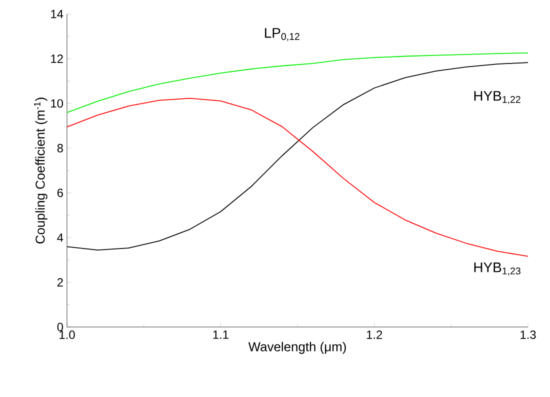 The image size is (550, 397). I want to click on y-tick-label: 8, so click(60, 148).